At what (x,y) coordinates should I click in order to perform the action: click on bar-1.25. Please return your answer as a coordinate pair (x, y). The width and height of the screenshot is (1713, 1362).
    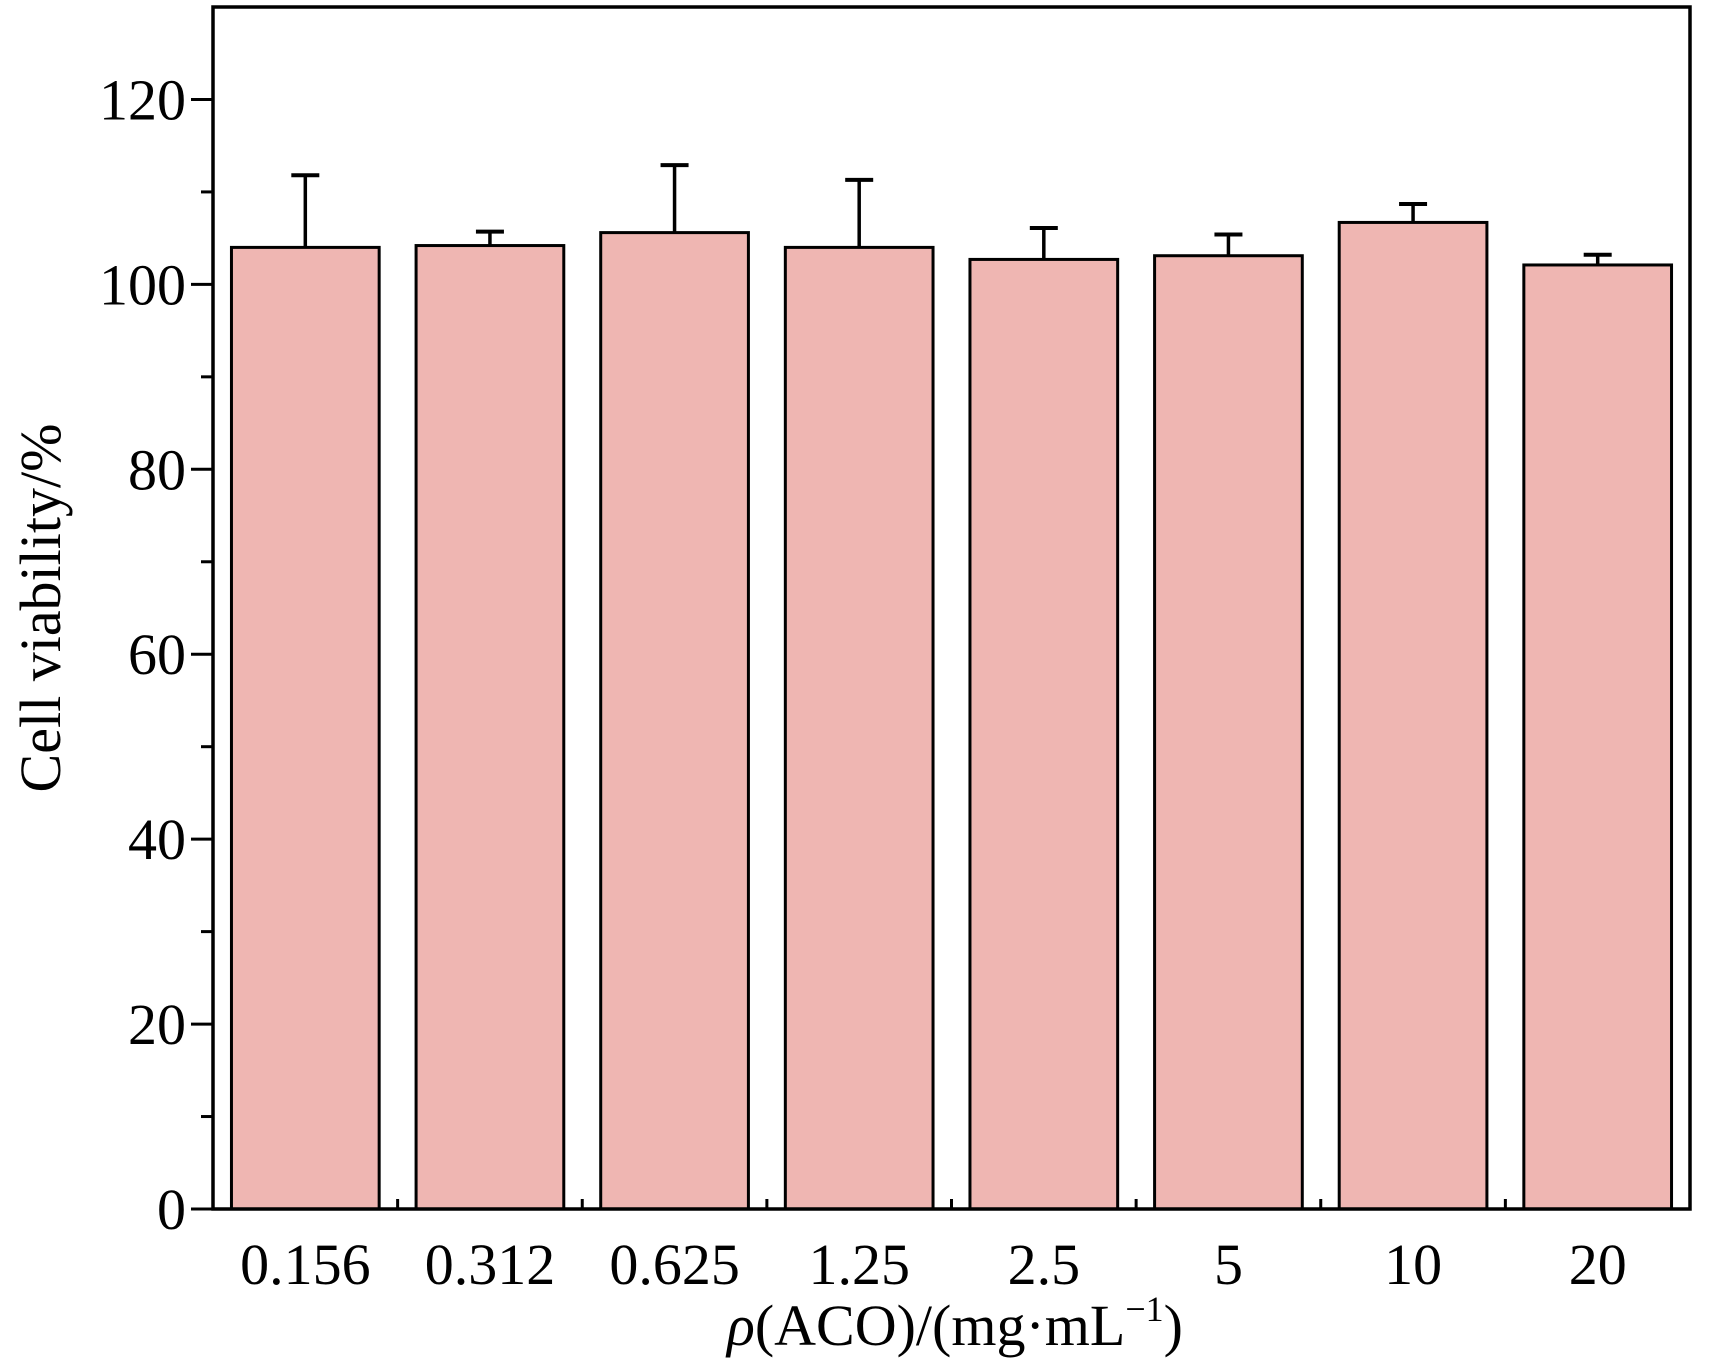
    Looking at the image, I should click on (859, 728).